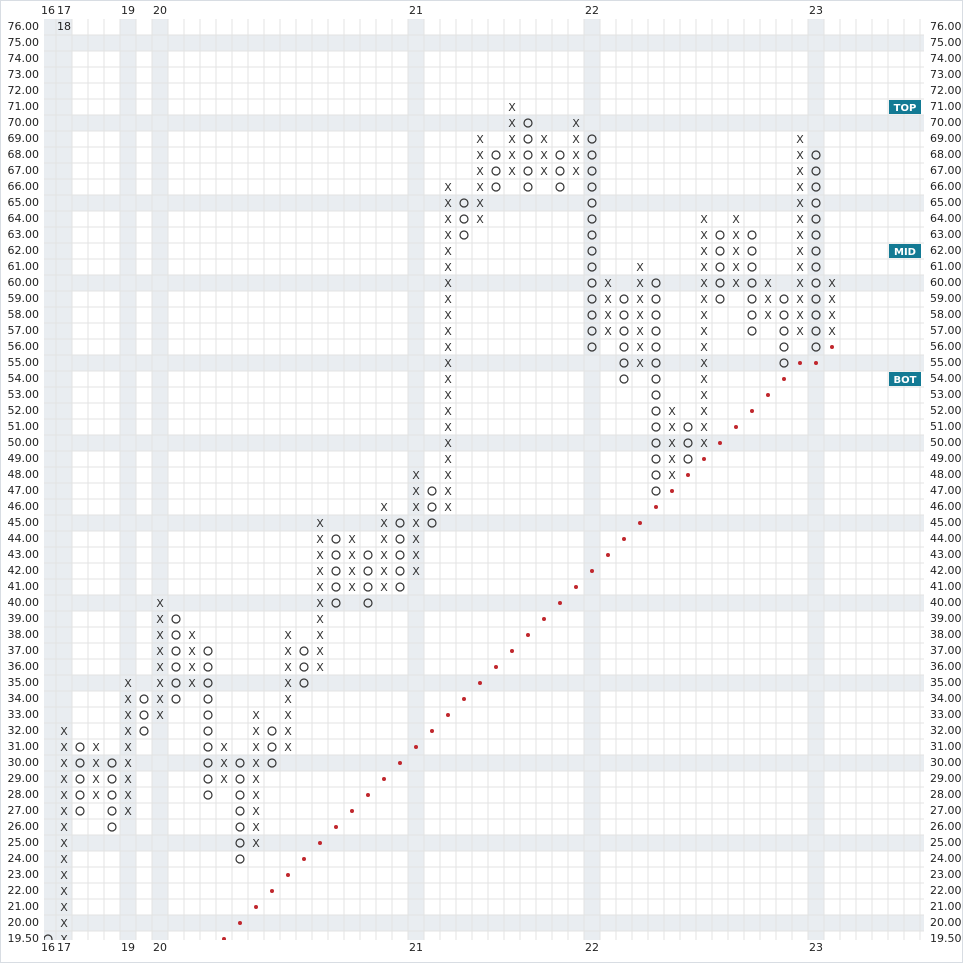 This screenshot has width=964, height=964. What do you see at coordinates (946, 138) in the screenshot?
I see `y-tick-label-right: 69.00` at bounding box center [946, 138].